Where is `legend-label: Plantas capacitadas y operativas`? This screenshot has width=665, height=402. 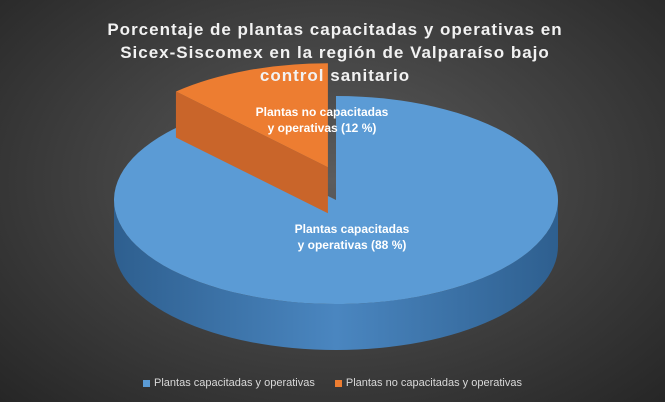 legend-label: Plantas capacitadas y operativas is located at coordinates (234, 383).